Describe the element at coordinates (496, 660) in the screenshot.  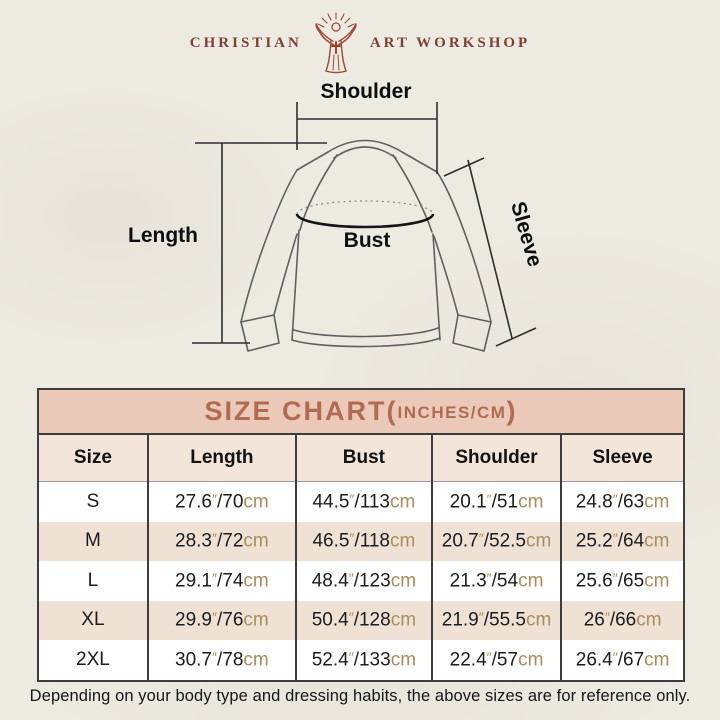
I see `cell-shoulder: 22.4″/57cm` at that location.